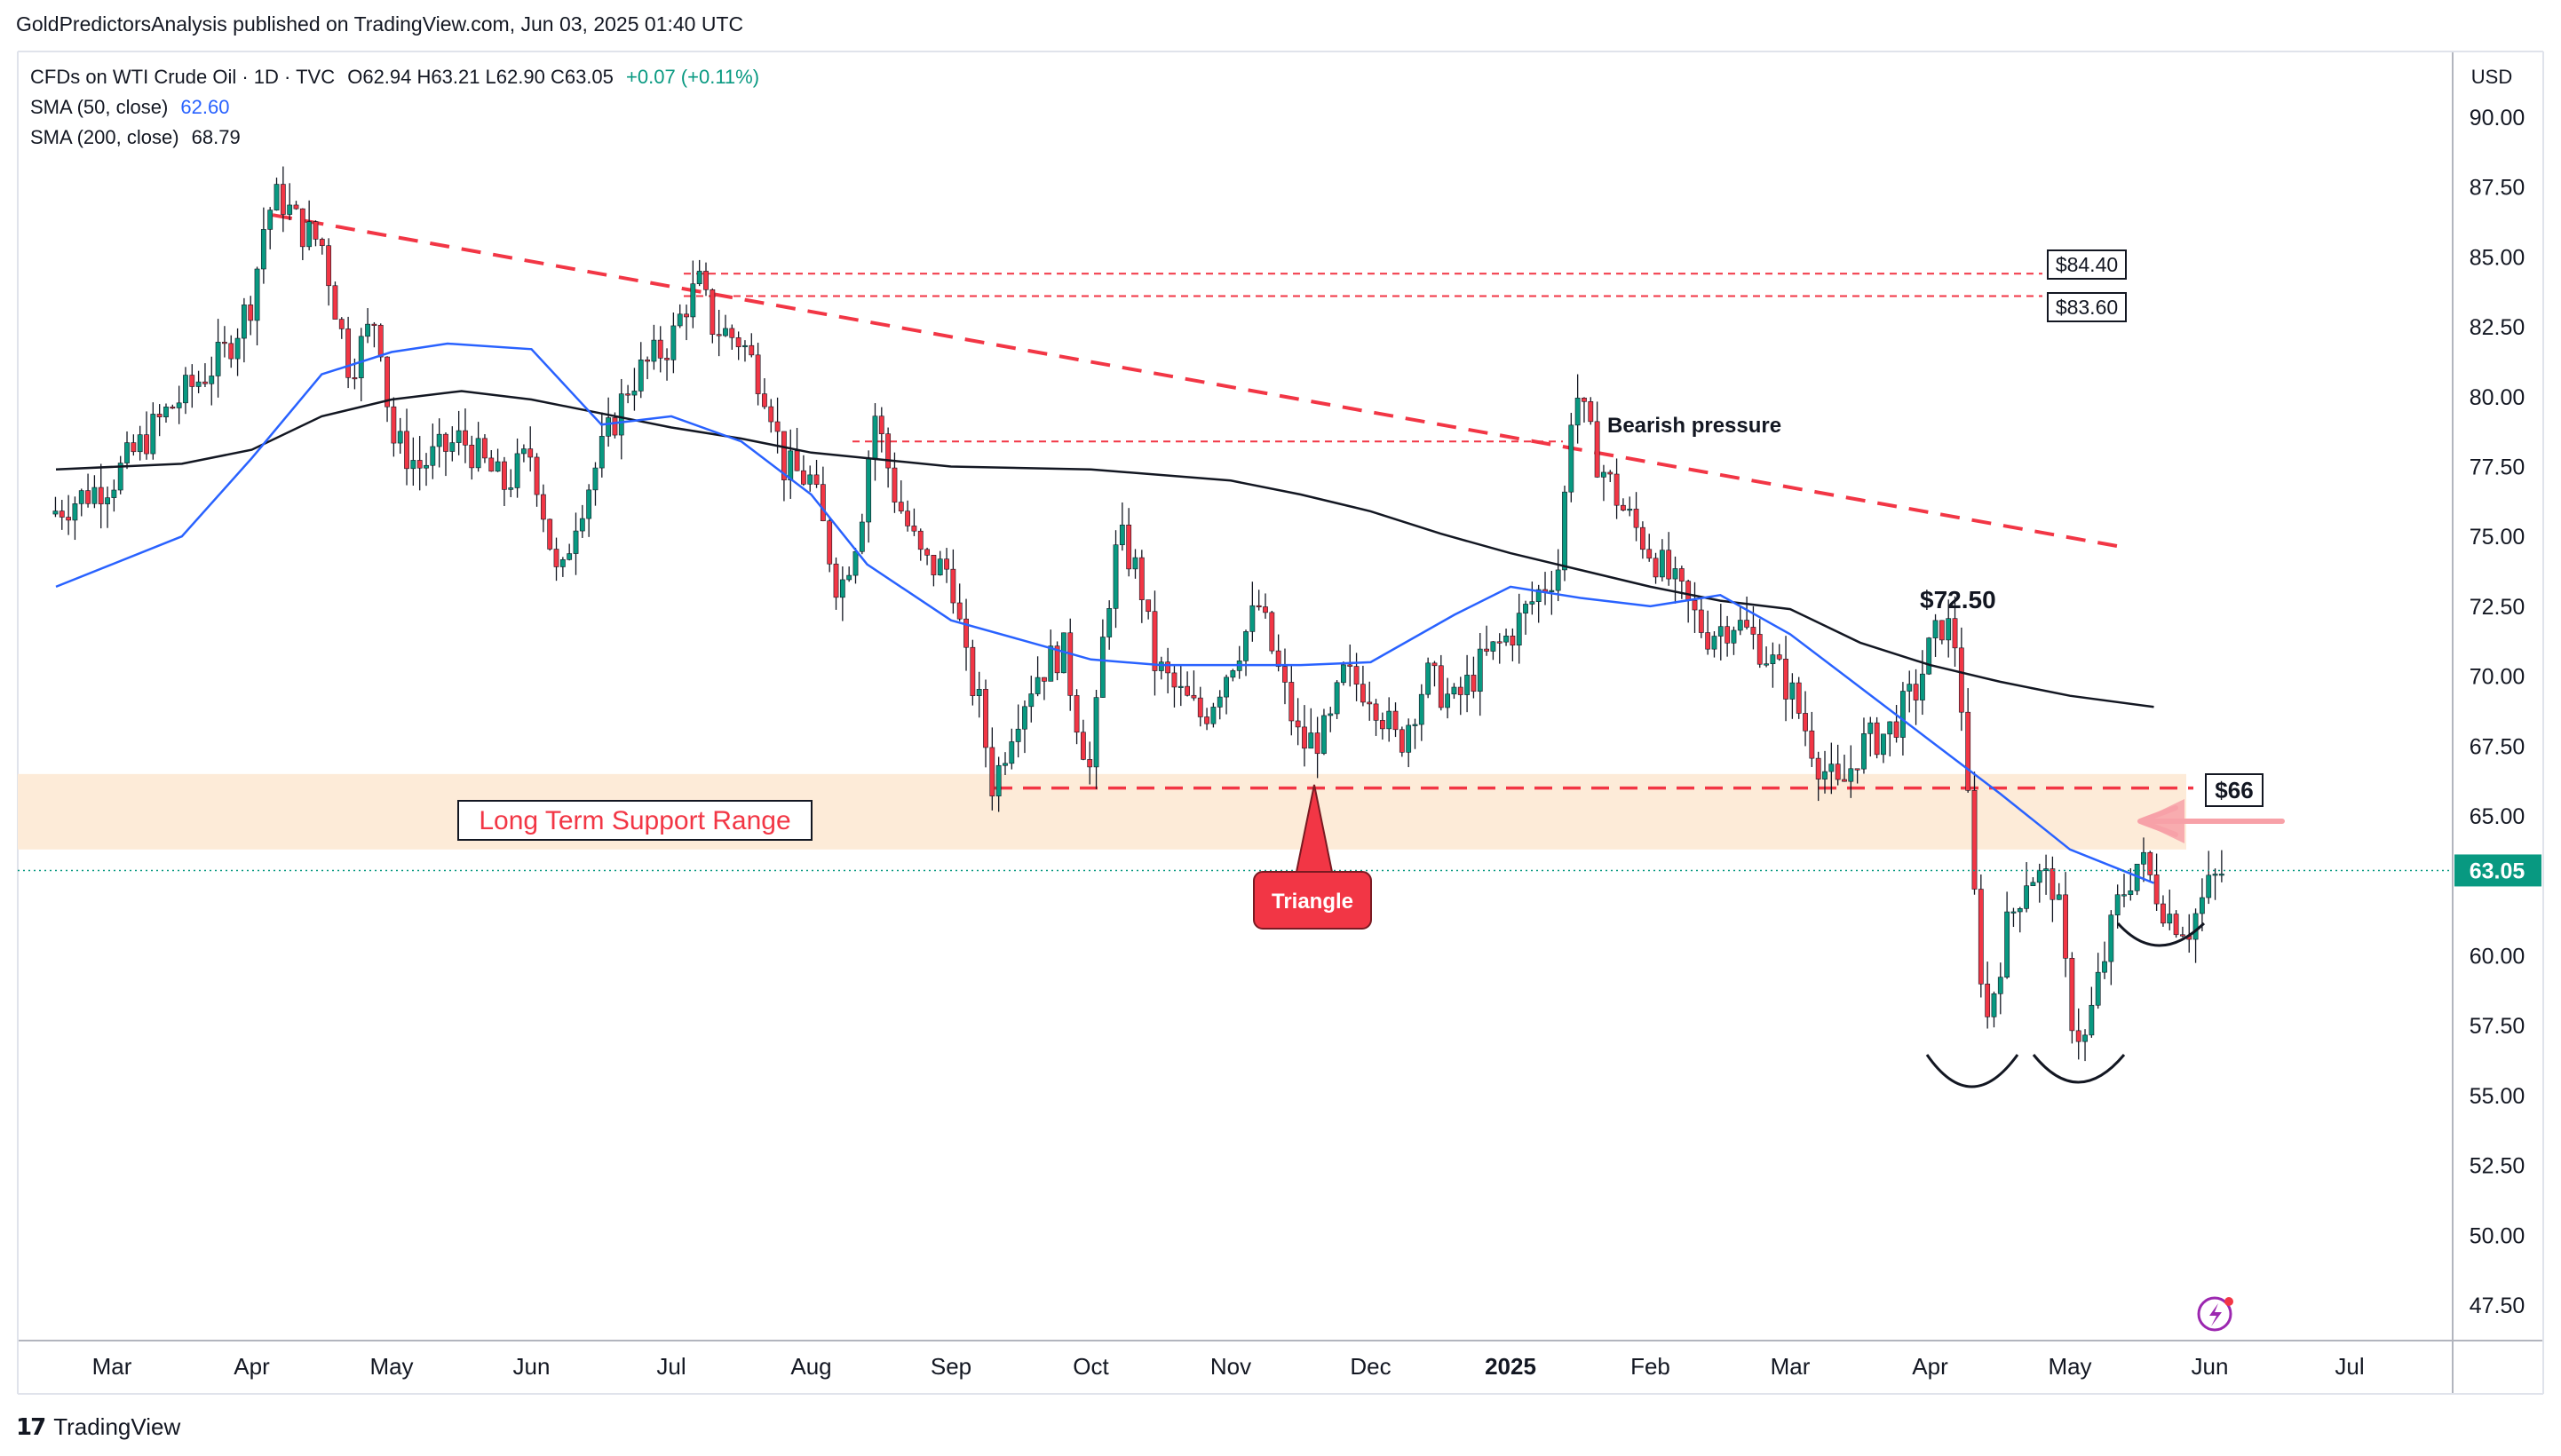 The width and height of the screenshot is (2561, 1456). What do you see at coordinates (1694, 426) in the screenshot?
I see `bearish-pressure-label: Bearish pressure` at bounding box center [1694, 426].